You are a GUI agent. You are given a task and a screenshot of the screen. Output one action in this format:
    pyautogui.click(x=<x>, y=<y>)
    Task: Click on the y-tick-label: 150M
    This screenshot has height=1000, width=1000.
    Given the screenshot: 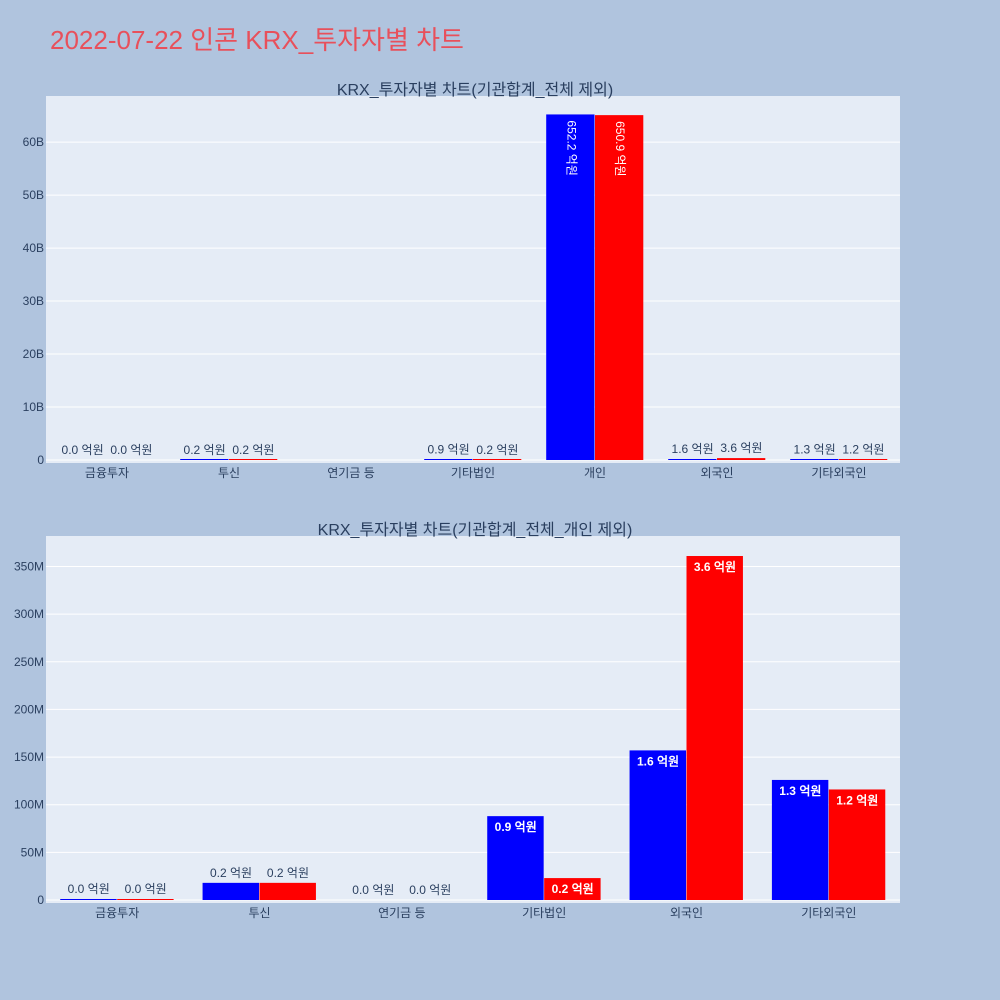 What is the action you would take?
    pyautogui.click(x=29, y=757)
    